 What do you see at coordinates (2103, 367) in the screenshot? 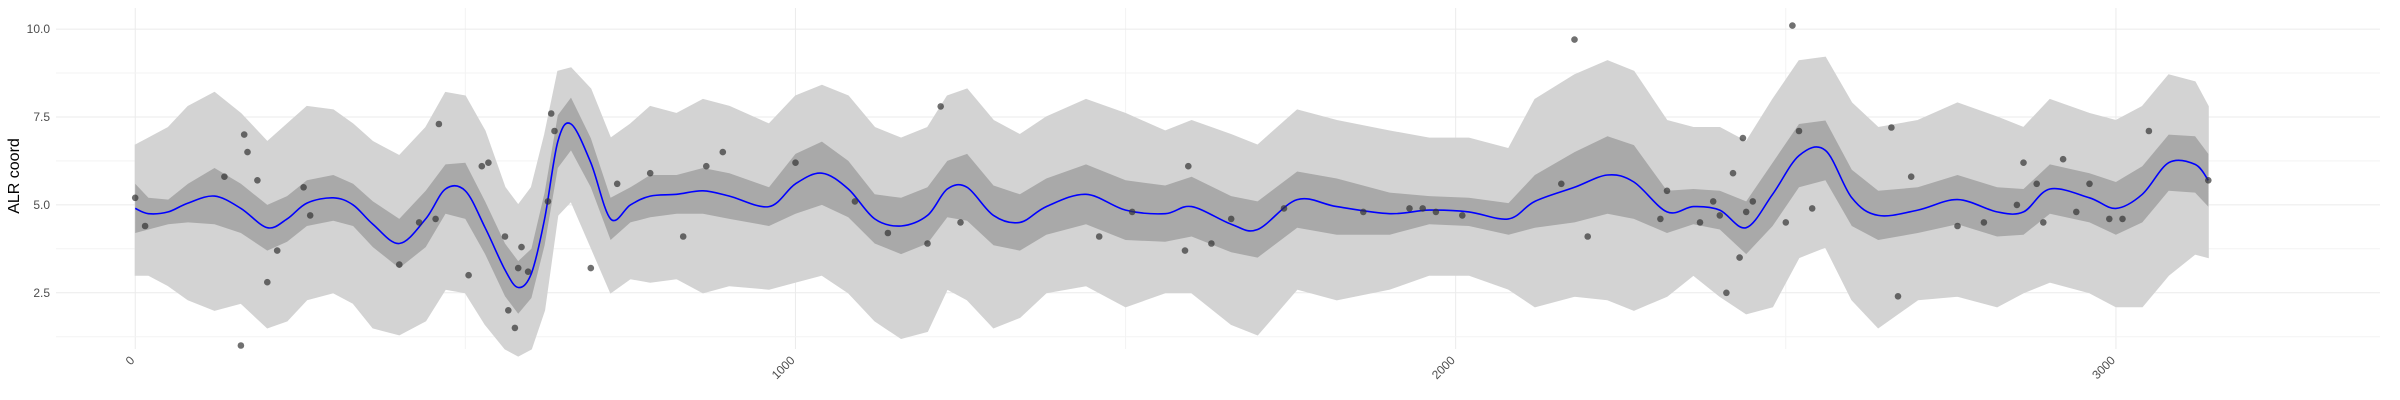
I see `x-tick-label: 3000` at bounding box center [2103, 367].